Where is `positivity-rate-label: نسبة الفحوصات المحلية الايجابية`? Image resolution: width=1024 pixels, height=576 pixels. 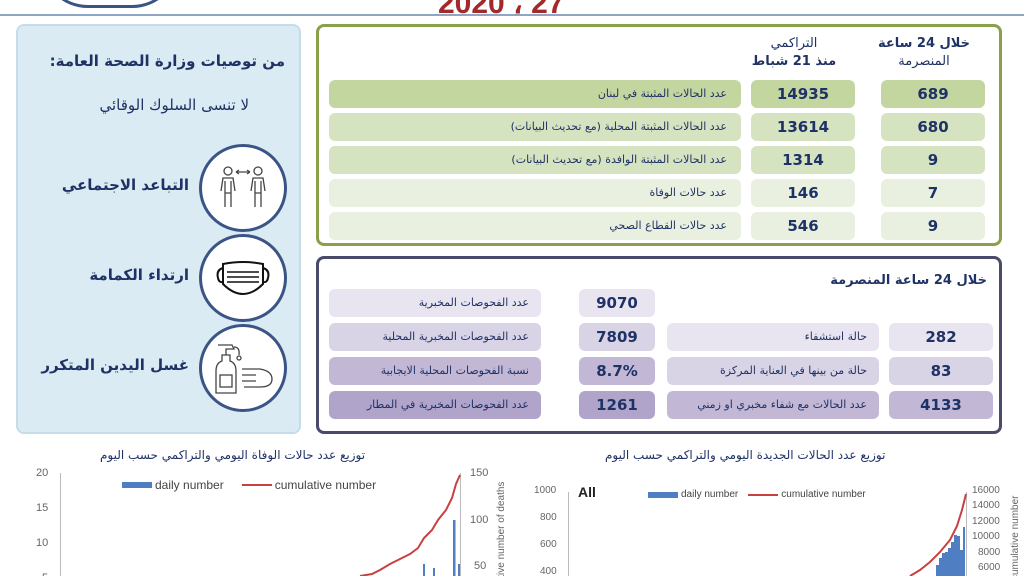
positivity-rate-label: نسبة الفحوصات المحلية الايجابية is located at coordinates (435, 371).